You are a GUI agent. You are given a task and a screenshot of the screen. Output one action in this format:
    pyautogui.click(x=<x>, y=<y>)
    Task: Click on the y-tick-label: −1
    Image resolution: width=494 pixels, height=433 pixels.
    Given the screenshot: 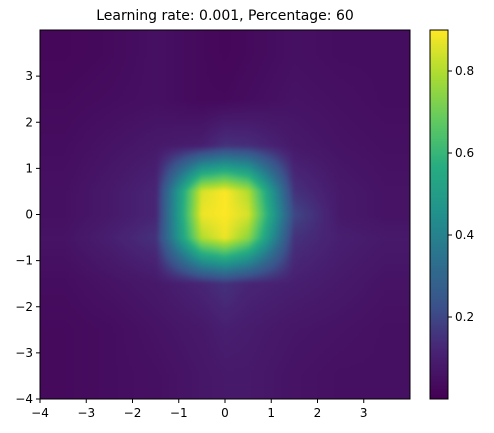 What is the action you would take?
    pyautogui.click(x=24, y=261)
    